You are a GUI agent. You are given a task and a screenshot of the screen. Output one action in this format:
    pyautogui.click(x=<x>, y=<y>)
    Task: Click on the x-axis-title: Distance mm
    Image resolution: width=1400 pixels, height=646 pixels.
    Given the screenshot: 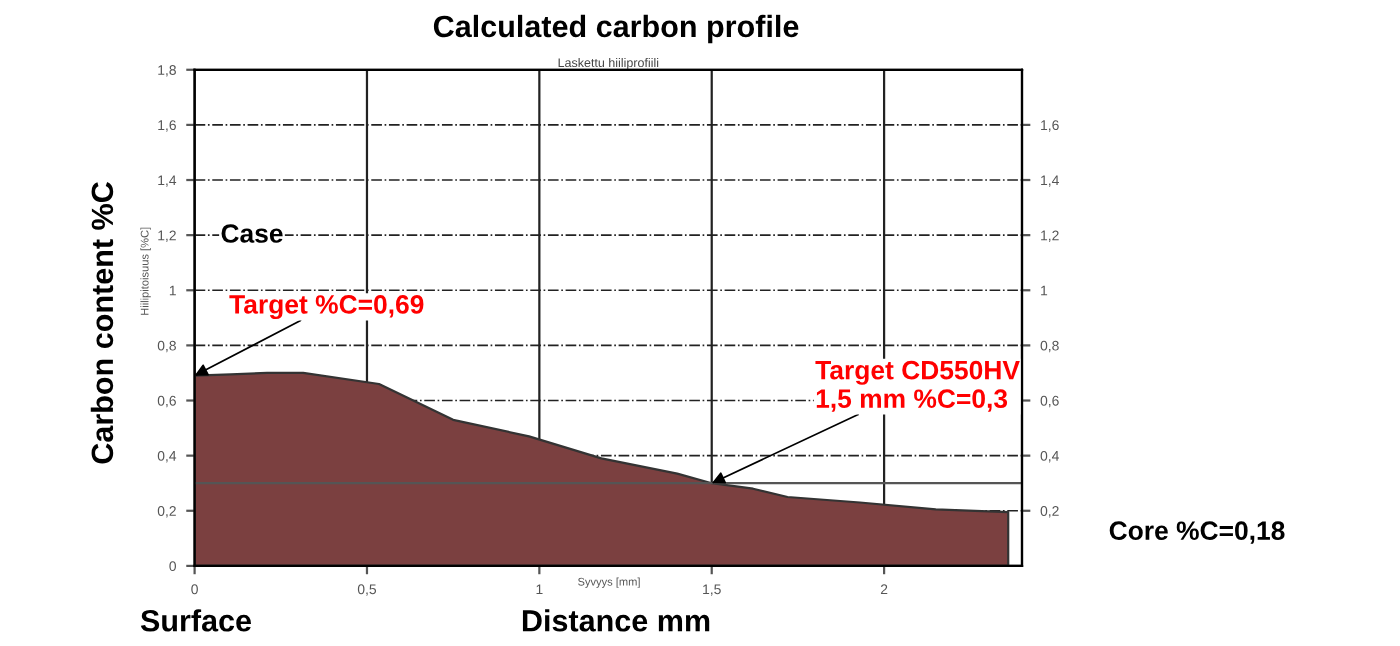 What is the action you would take?
    pyautogui.click(x=616, y=620)
    